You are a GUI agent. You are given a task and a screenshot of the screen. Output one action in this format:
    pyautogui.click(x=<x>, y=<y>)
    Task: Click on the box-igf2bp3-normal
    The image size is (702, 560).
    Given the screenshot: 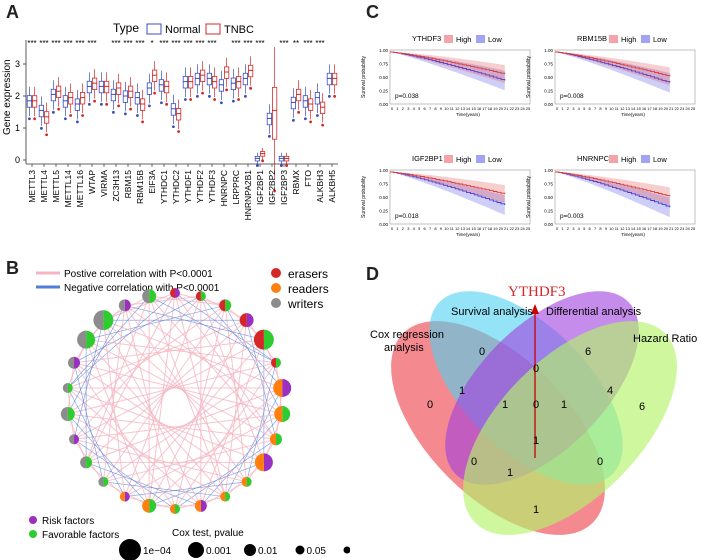 What is the action you would take?
    pyautogui.click(x=281, y=159)
    